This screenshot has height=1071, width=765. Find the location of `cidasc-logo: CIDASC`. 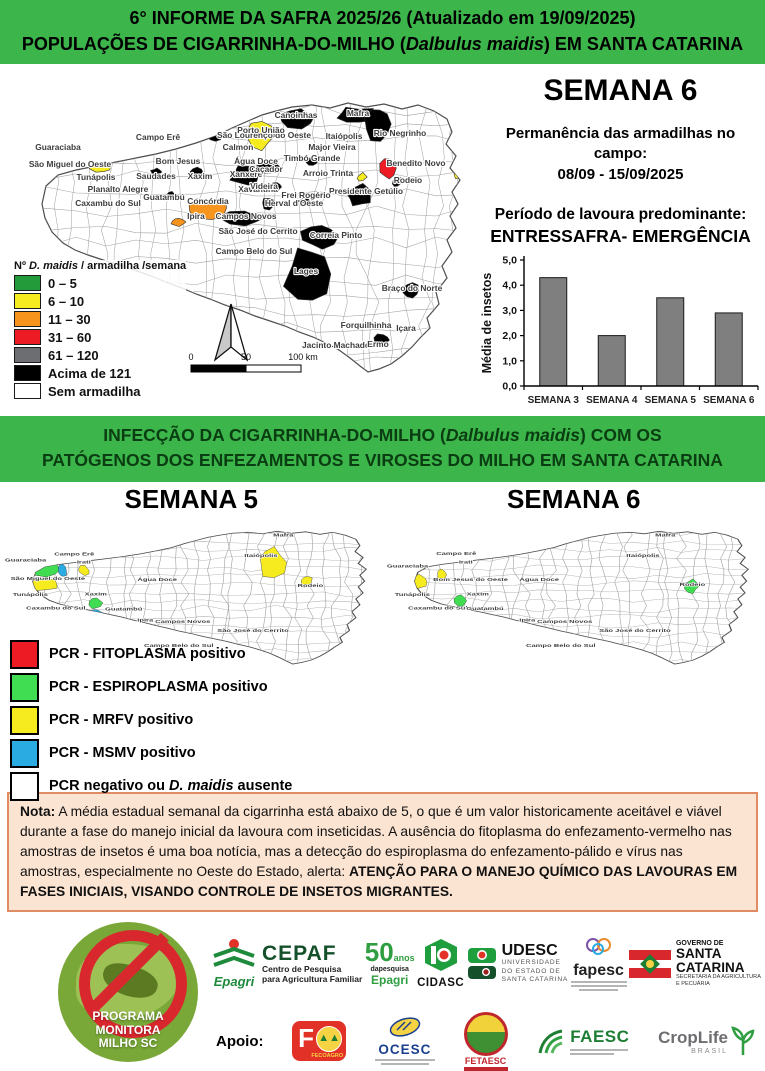

cidasc-logo: CIDASC is located at coordinates (440, 963).